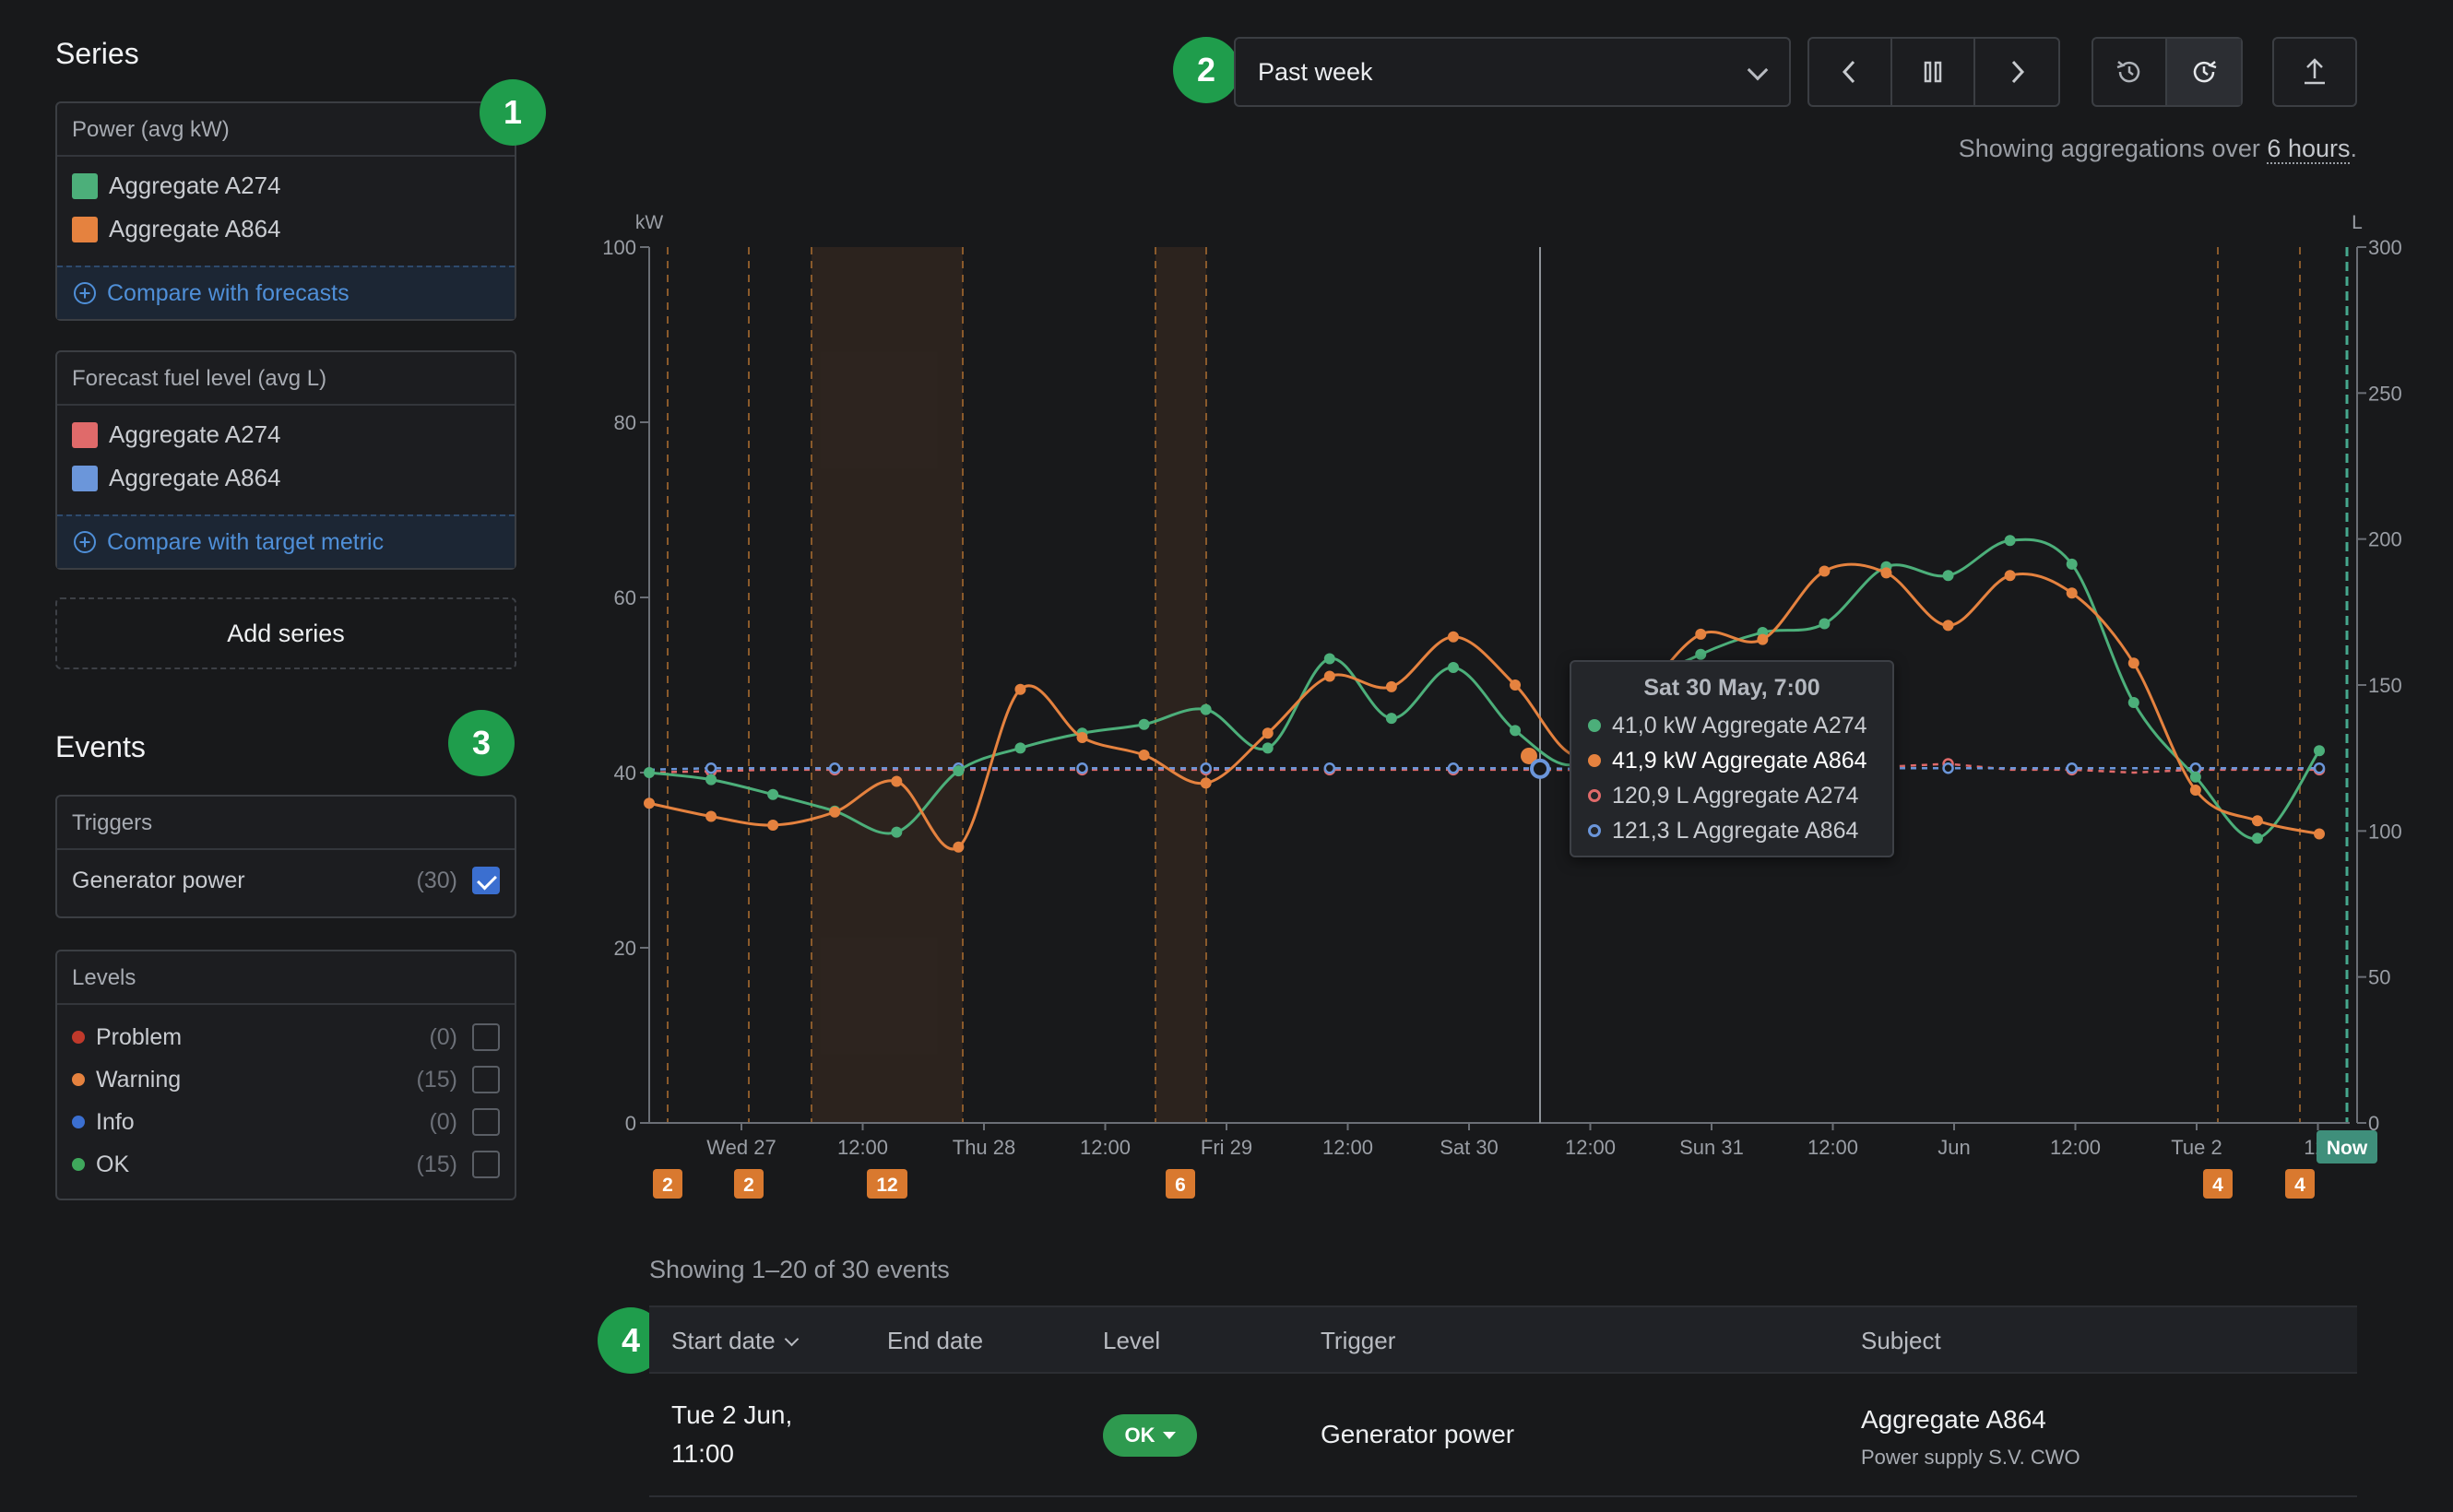 The height and width of the screenshot is (1512, 2453). Describe the element at coordinates (286, 478) in the screenshot. I see `series-item-a864-fuel: Aggregate A864` at that location.